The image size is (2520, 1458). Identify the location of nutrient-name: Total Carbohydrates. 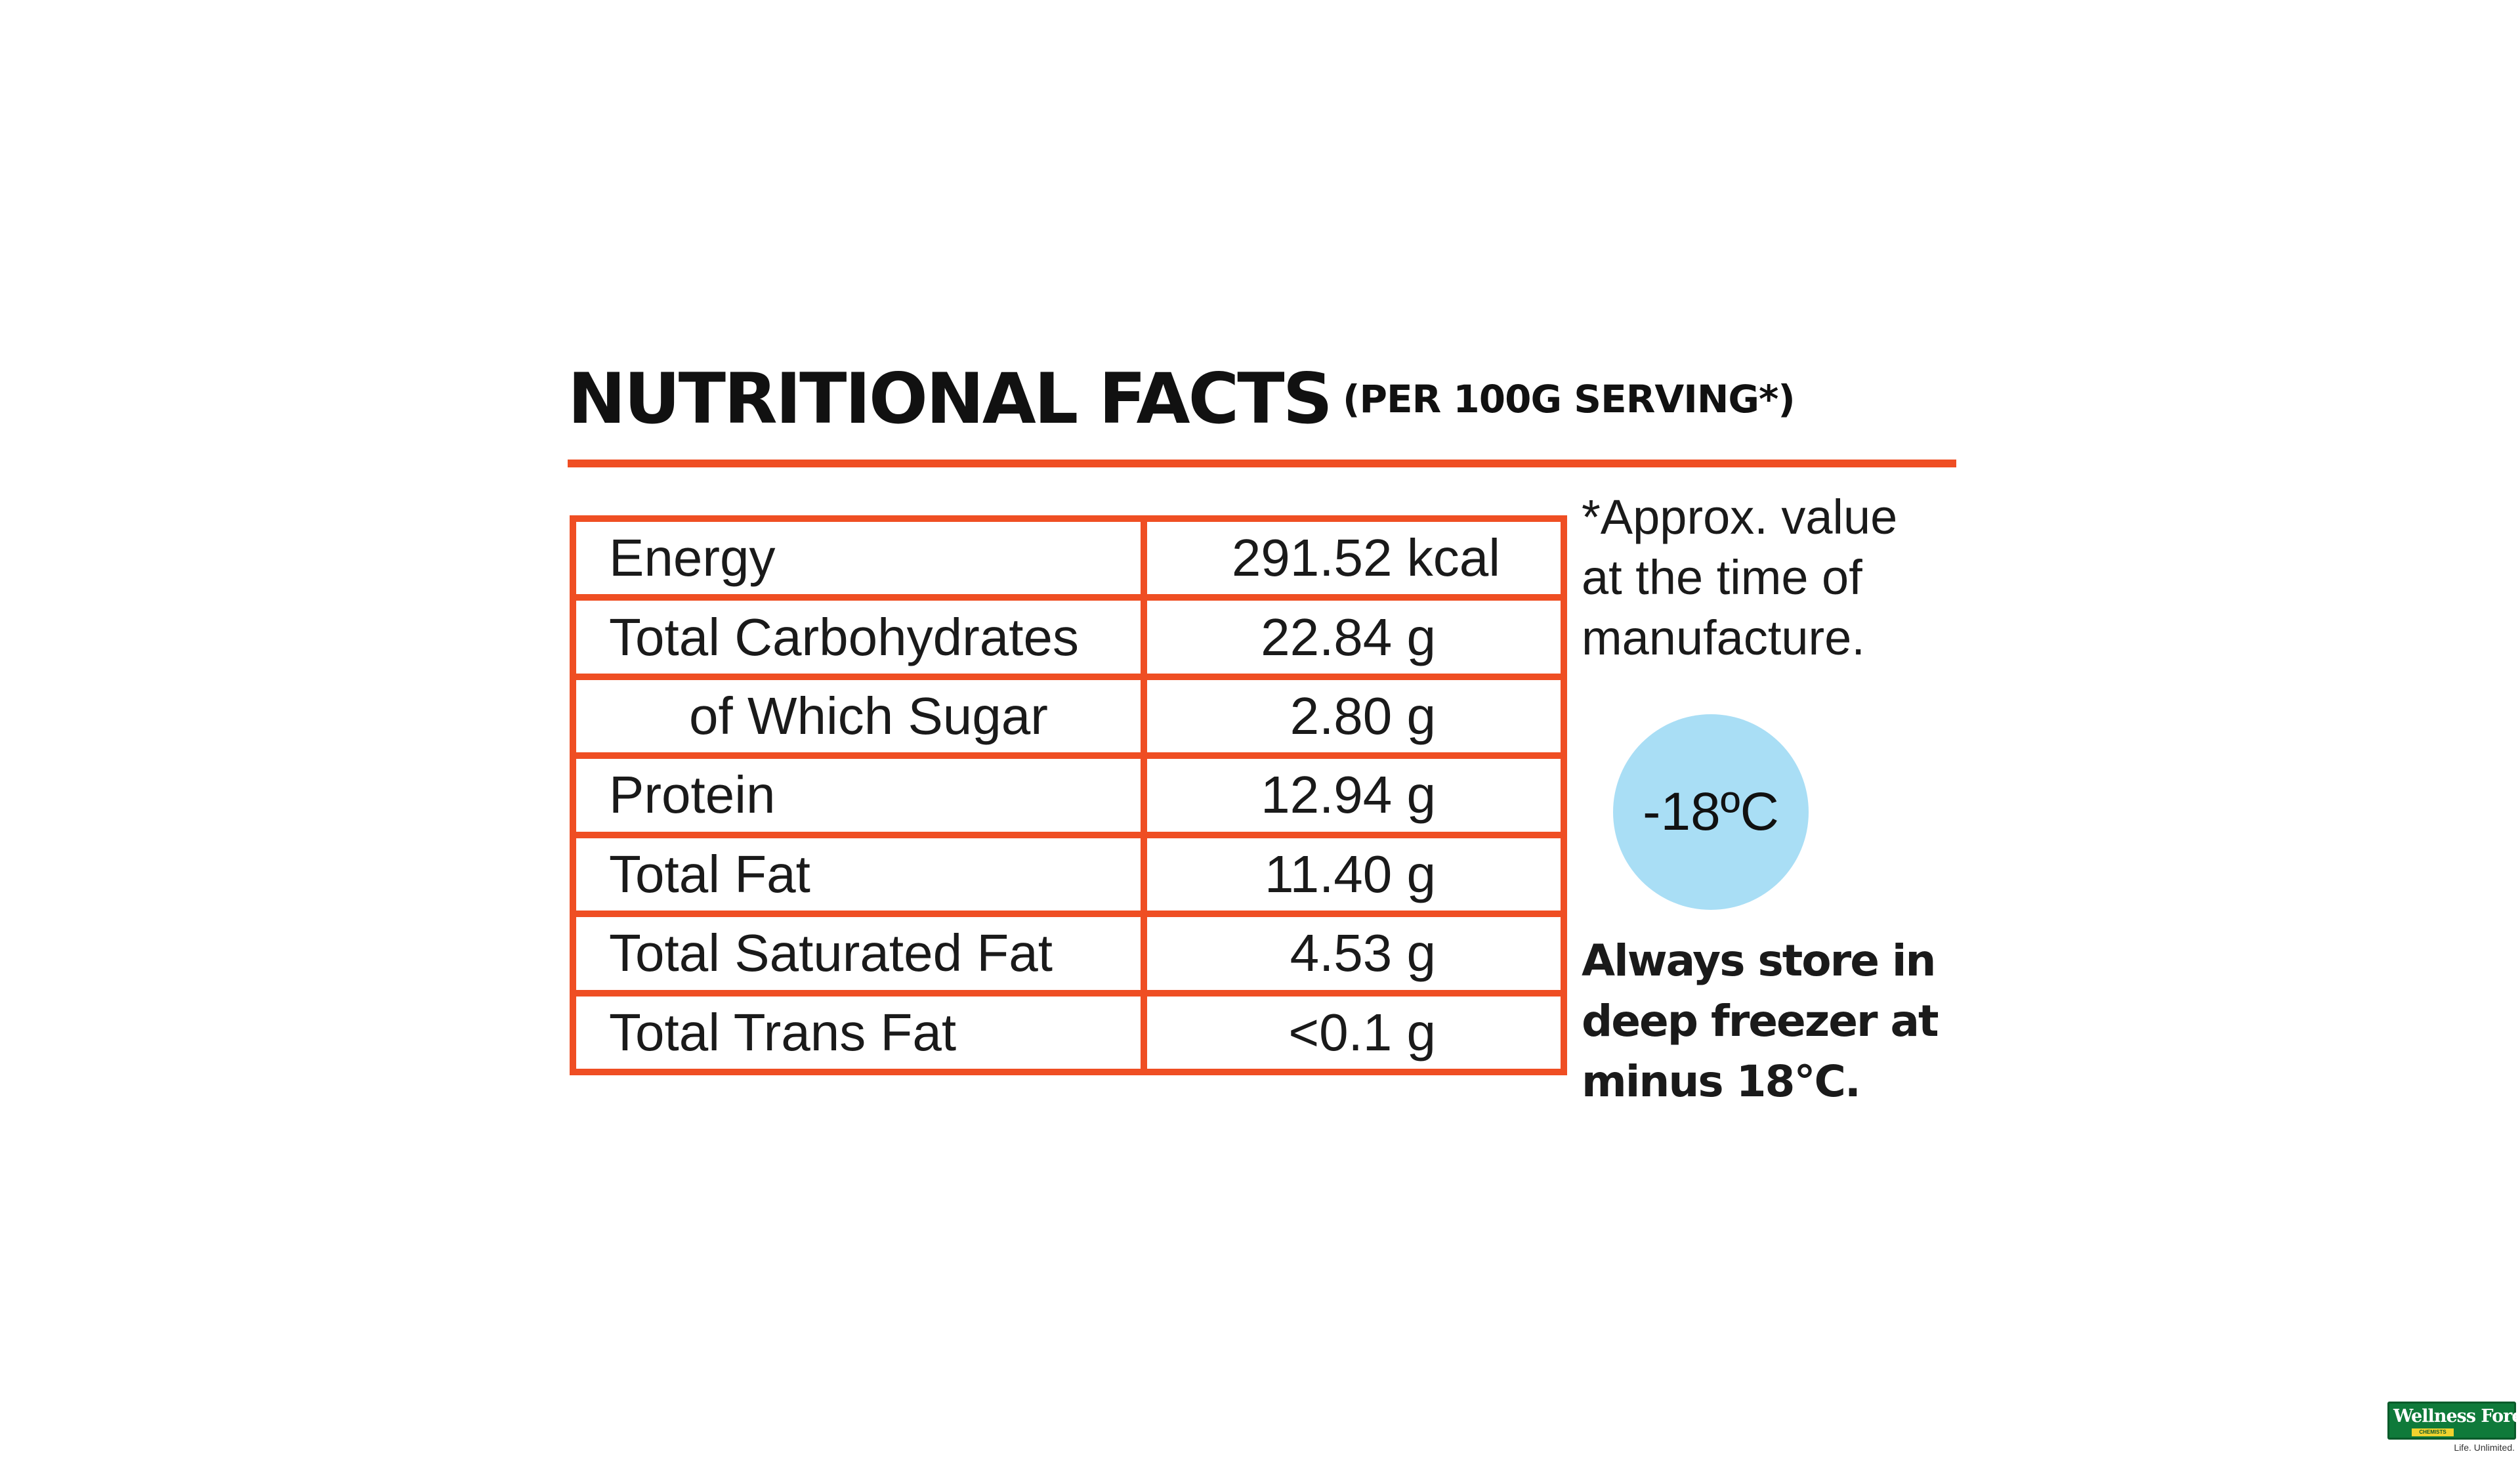
(858, 637).